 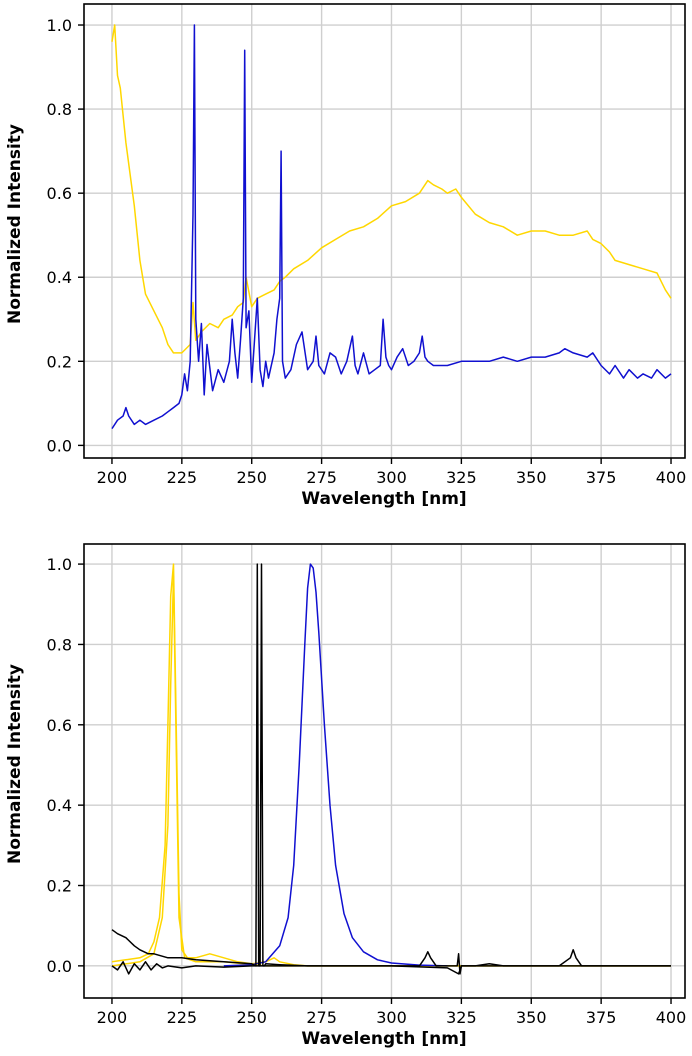 I want to click on bottom-x-tick-label: 250, so click(x=251, y=1017).